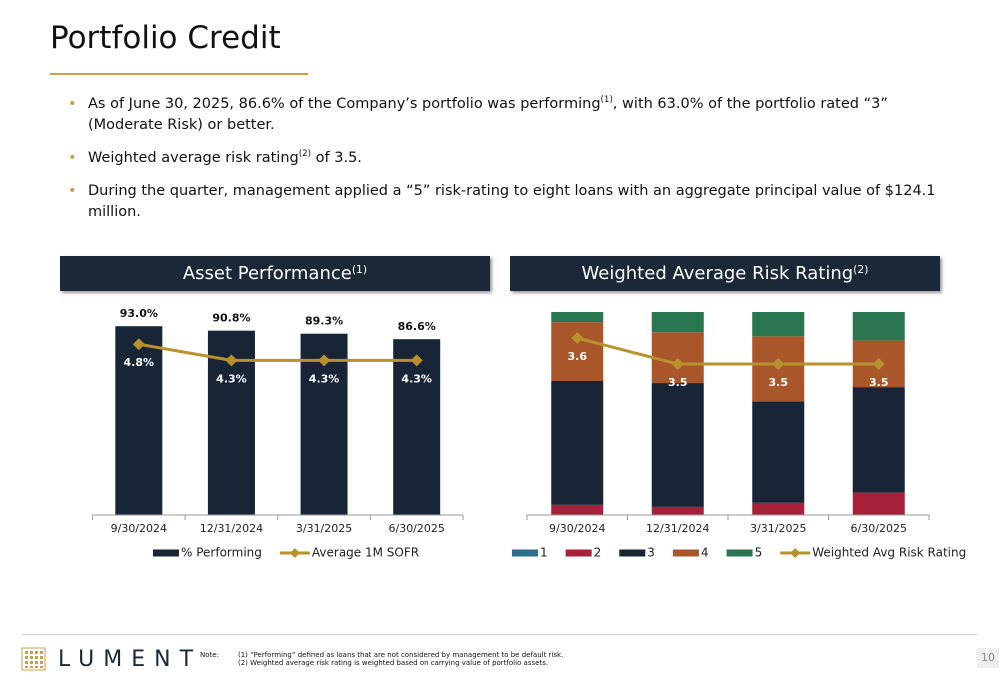 Image resolution: width=1000 pixels, height=685 pixels. Describe the element at coordinates (606, 100) in the screenshot. I see `footnote-ref: (1)` at that location.